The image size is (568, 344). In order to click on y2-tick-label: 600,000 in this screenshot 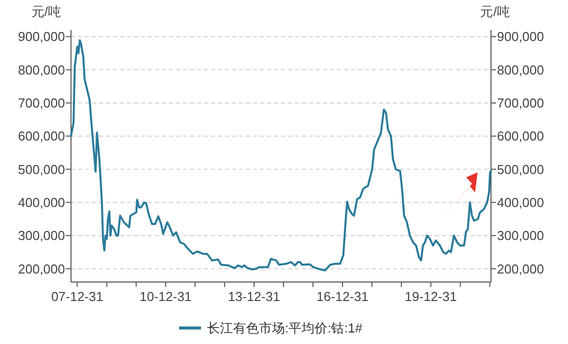, I will do `click(520, 136)`.